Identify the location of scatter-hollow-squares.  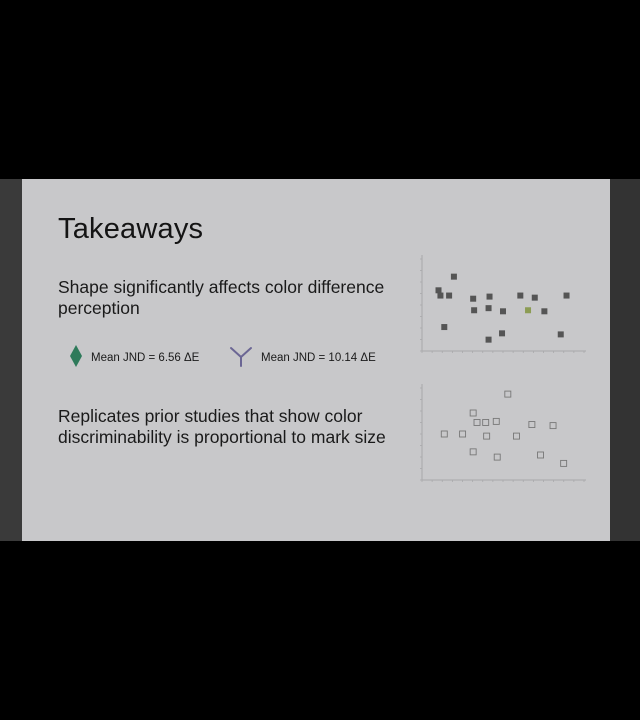
(503, 433).